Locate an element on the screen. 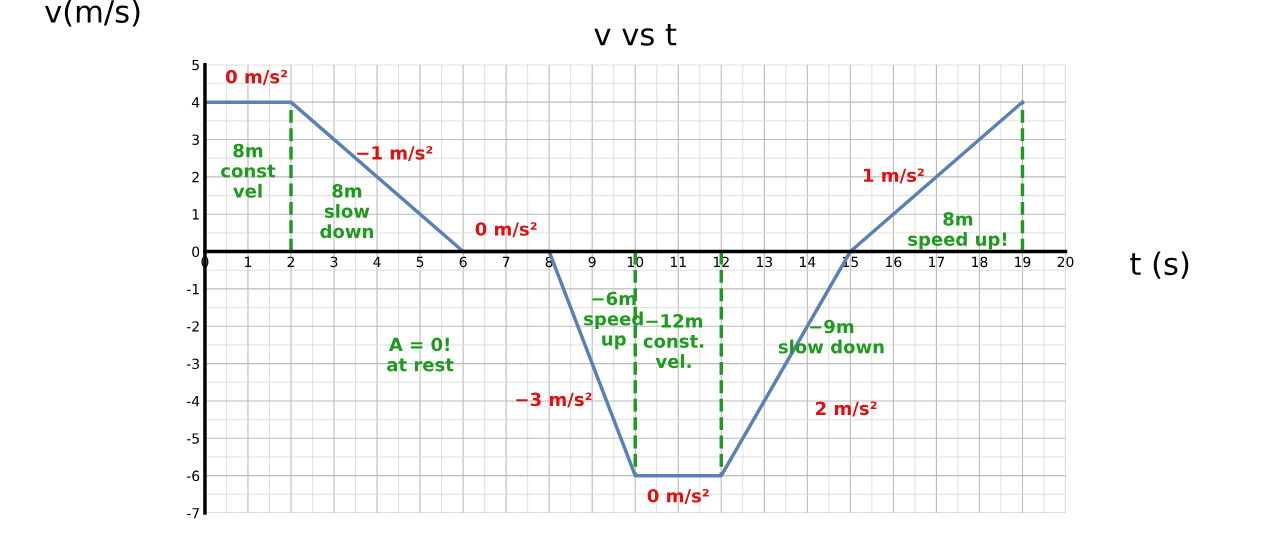 Image resolution: width=1273 pixels, height=540 pixels. x-tick-label: 9 is located at coordinates (592, 262).